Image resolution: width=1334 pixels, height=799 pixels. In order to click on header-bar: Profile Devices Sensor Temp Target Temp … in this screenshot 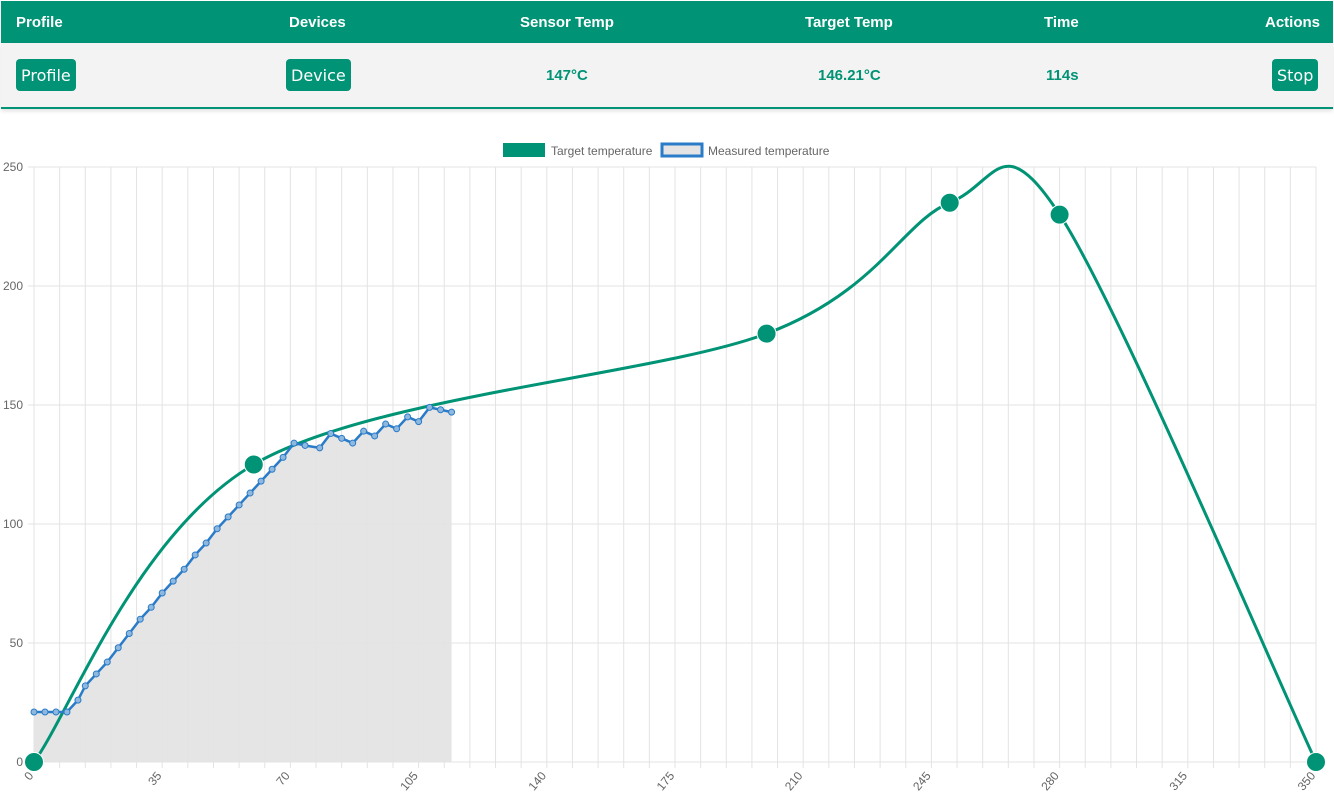, I will do `click(667, 22)`.